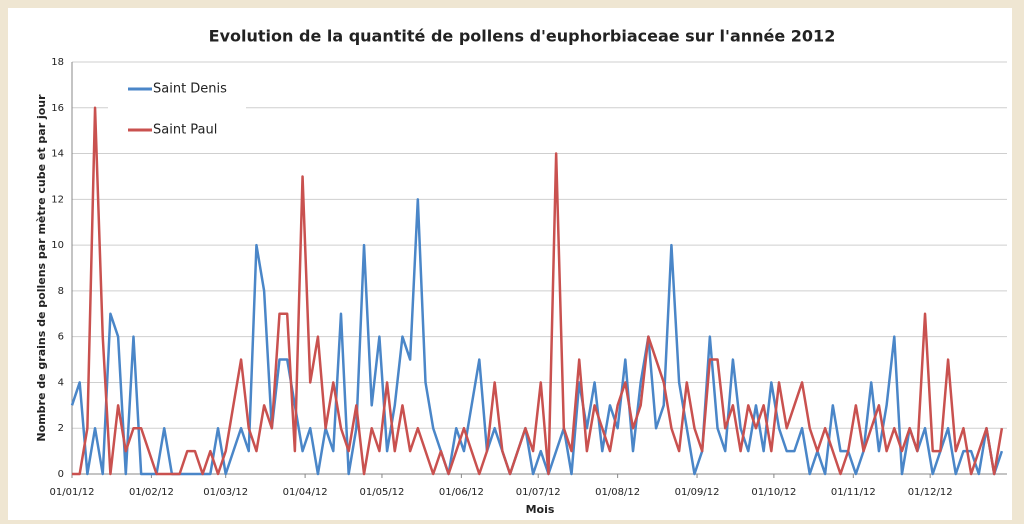 This screenshot has height=524, width=1024. What do you see at coordinates (61, 291) in the screenshot?
I see `y-tick-label: 8` at bounding box center [61, 291].